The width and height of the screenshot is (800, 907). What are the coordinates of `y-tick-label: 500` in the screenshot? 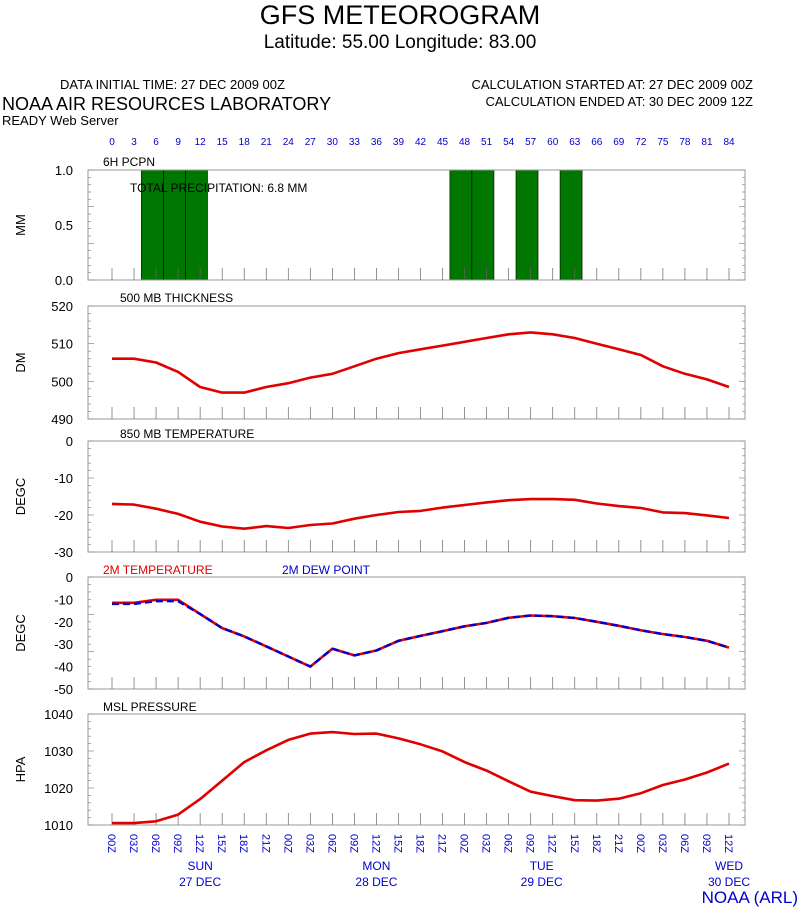 It's located at (62, 381).